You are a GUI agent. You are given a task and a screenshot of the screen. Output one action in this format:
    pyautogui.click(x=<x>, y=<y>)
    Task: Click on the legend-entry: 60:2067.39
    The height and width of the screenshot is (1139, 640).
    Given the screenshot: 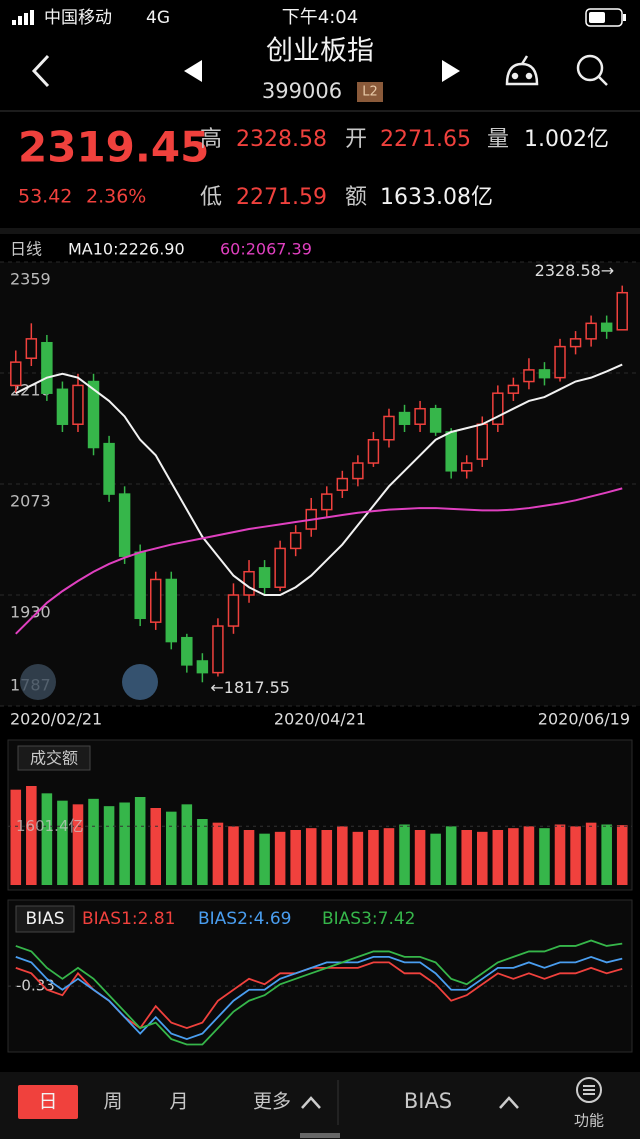 What is the action you would take?
    pyautogui.click(x=266, y=249)
    